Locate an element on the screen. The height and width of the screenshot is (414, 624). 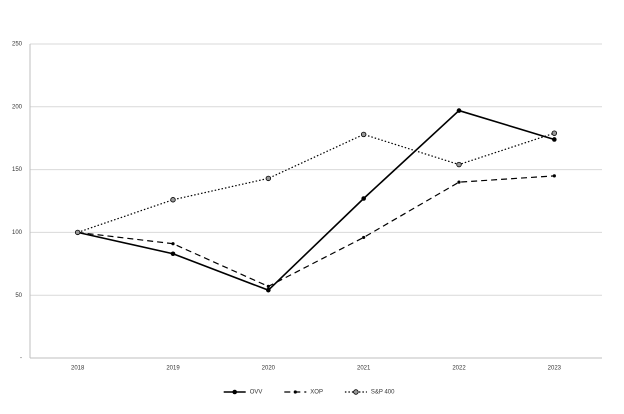
x-tick-label: 2018 is located at coordinates (78, 369).